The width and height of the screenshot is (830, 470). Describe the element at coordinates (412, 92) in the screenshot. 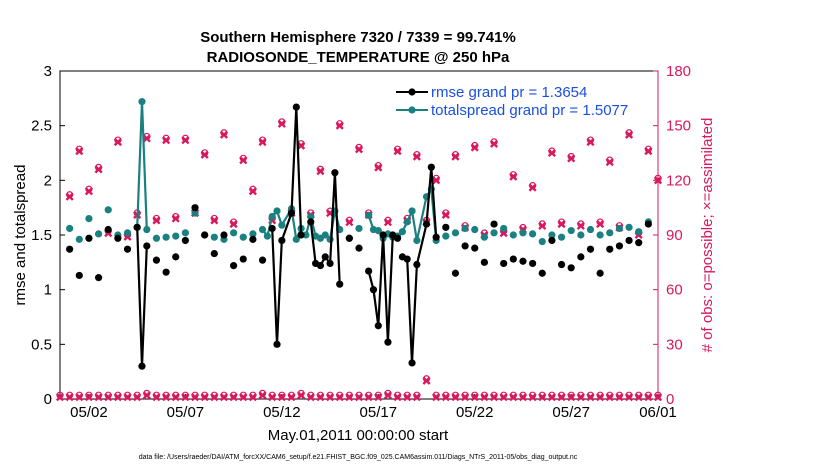

I see `legend-rmse-marker` at that location.